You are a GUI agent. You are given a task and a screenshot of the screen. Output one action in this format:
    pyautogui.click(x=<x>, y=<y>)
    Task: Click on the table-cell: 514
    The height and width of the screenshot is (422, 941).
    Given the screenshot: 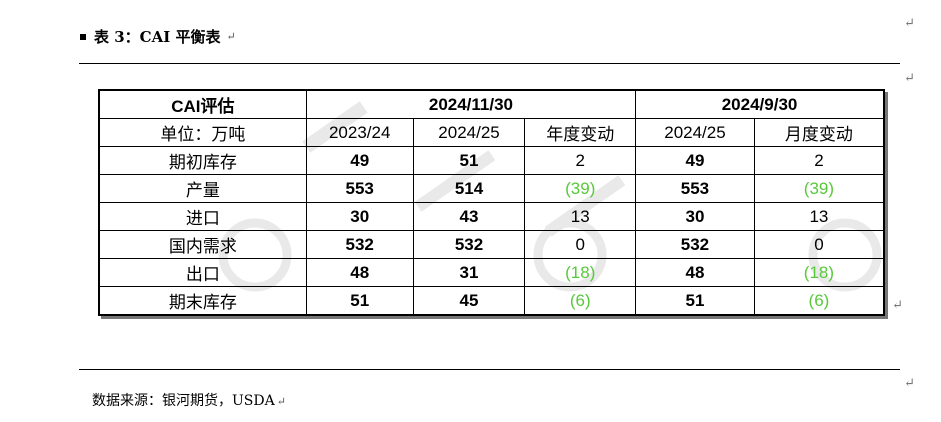 What is the action you would take?
    pyautogui.click(x=469, y=188)
    